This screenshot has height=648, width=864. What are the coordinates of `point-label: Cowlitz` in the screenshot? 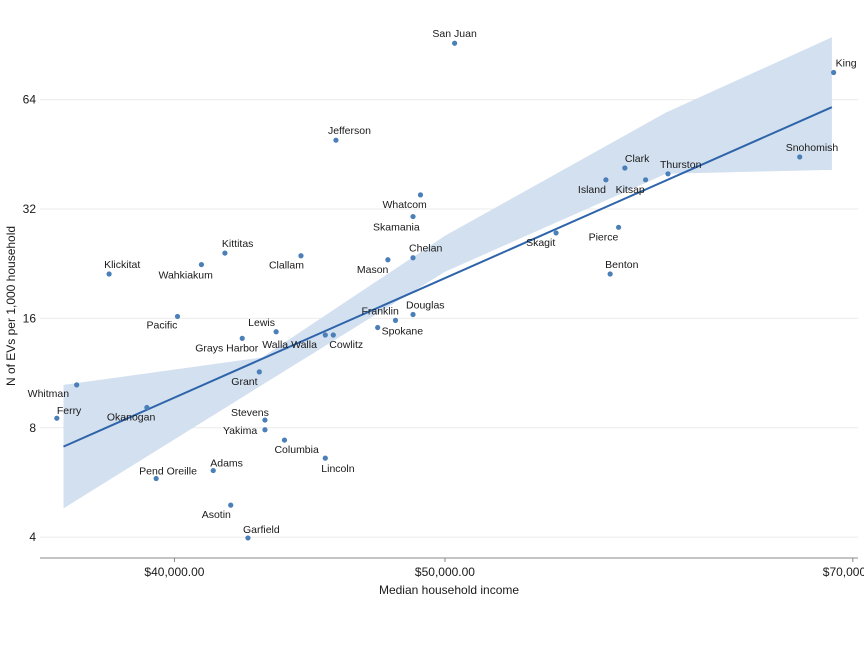 It's located at (346, 345).